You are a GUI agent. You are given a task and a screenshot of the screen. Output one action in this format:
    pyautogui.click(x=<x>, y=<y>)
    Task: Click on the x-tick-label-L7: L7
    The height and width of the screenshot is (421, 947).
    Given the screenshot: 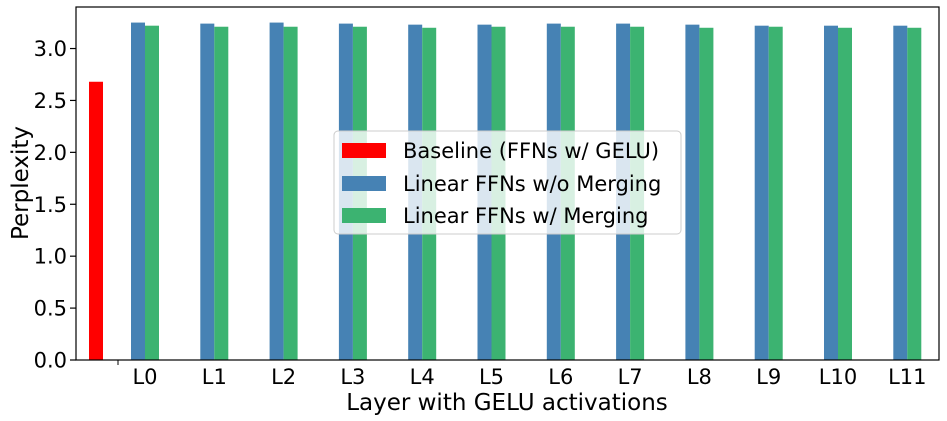 What is the action you would take?
    pyautogui.click(x=630, y=377)
    